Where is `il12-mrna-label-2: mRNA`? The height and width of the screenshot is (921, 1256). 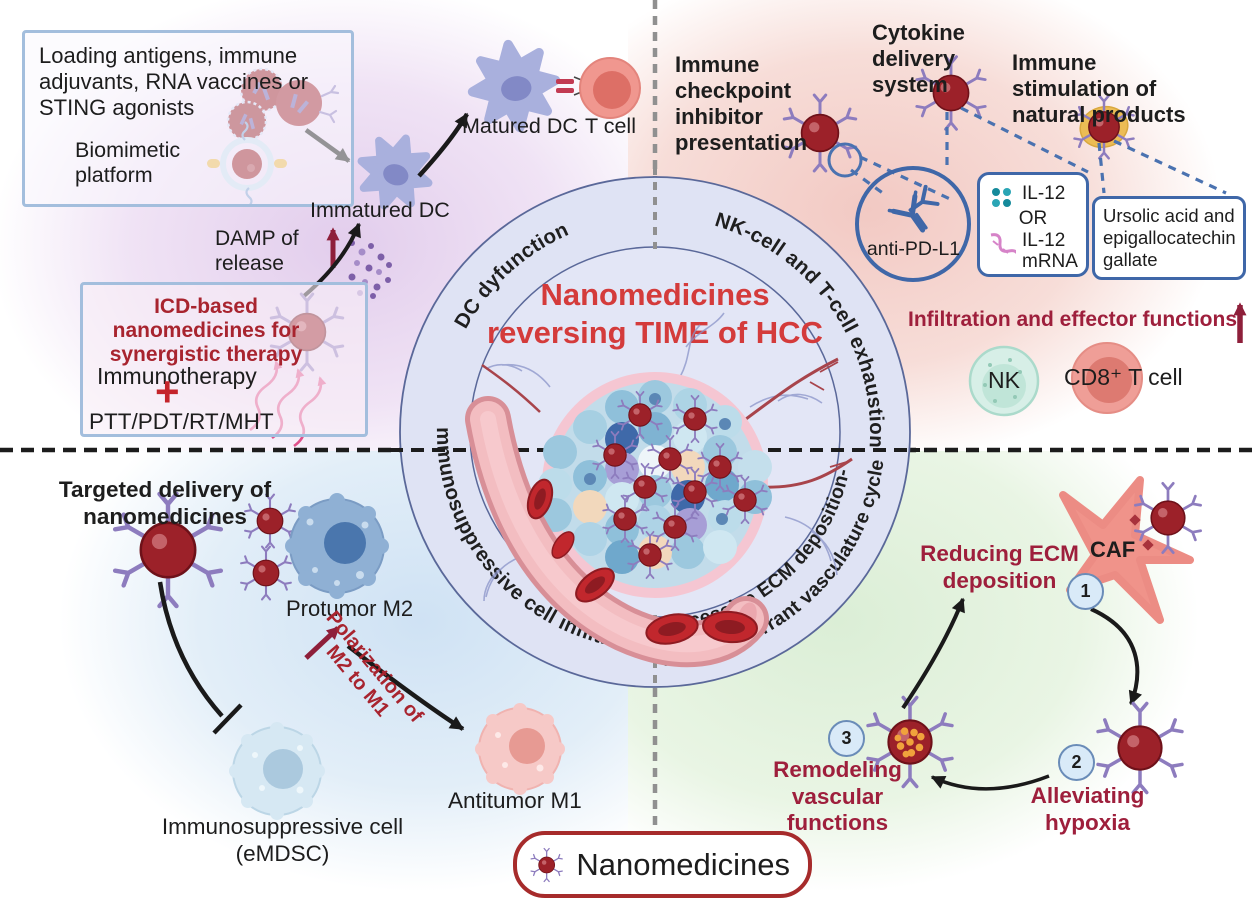 il12-mrna-label-2: mRNA is located at coordinates (1050, 261).